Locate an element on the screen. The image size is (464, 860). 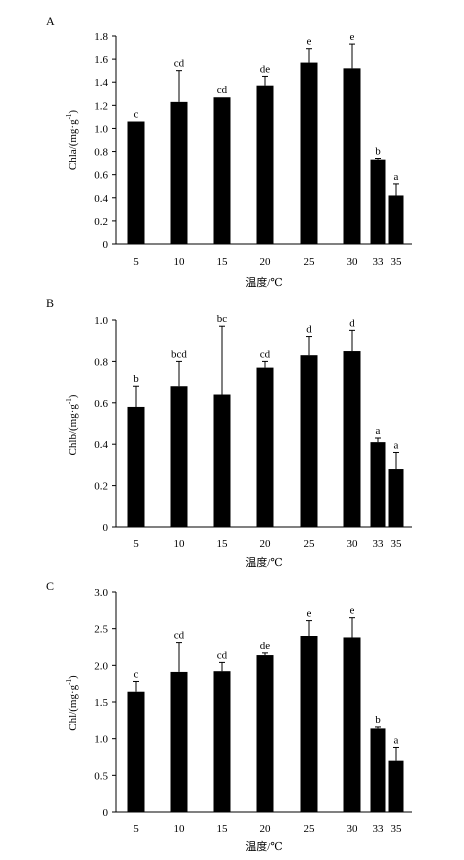
significance-label-c-15: cd is located at coordinates (222, 655).